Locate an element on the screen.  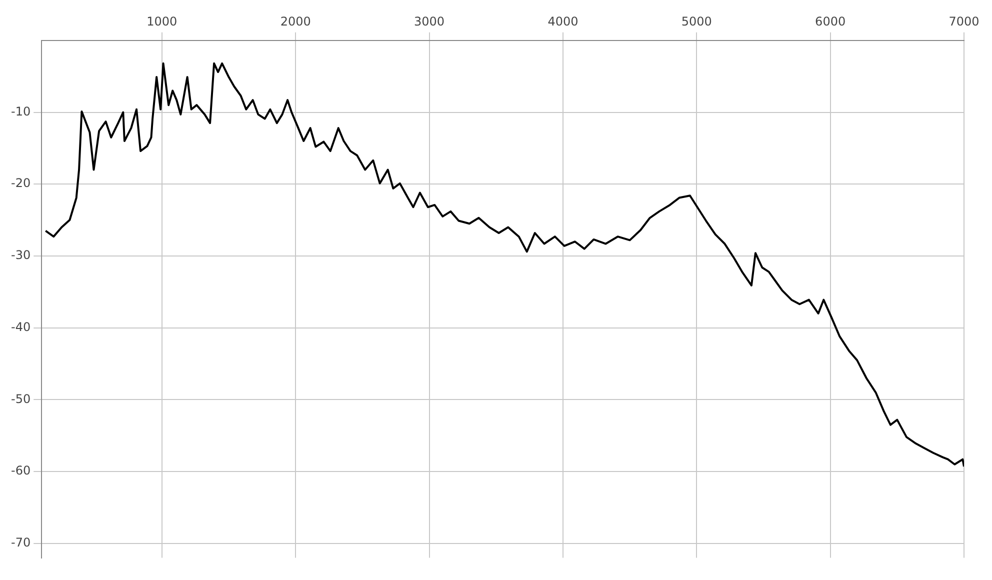
y-tick-label: -20 is located at coordinates (20, 183).